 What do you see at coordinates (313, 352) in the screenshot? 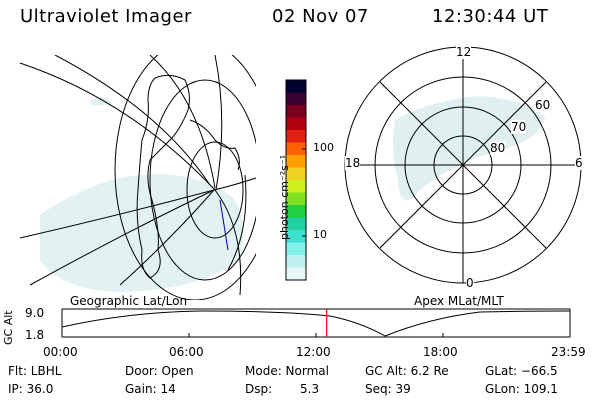
I see `time-tick-1200: 12:00` at bounding box center [313, 352].